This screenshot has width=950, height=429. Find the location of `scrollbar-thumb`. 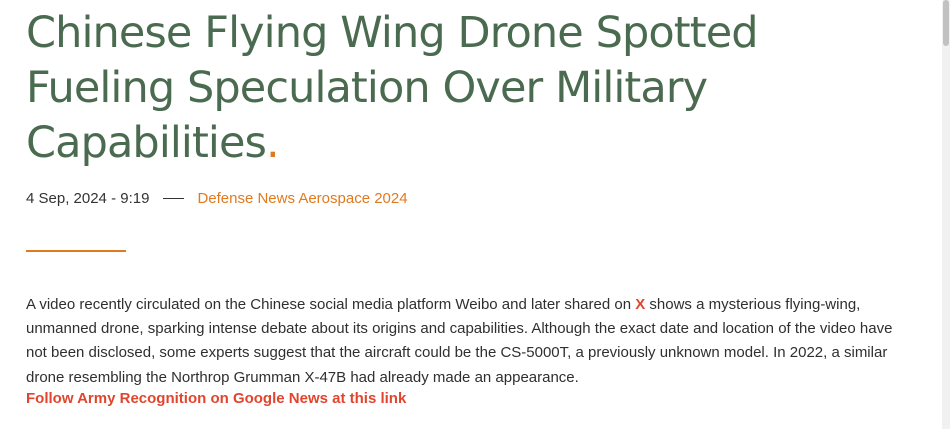

scrollbar-thumb is located at coordinates (946, 23).